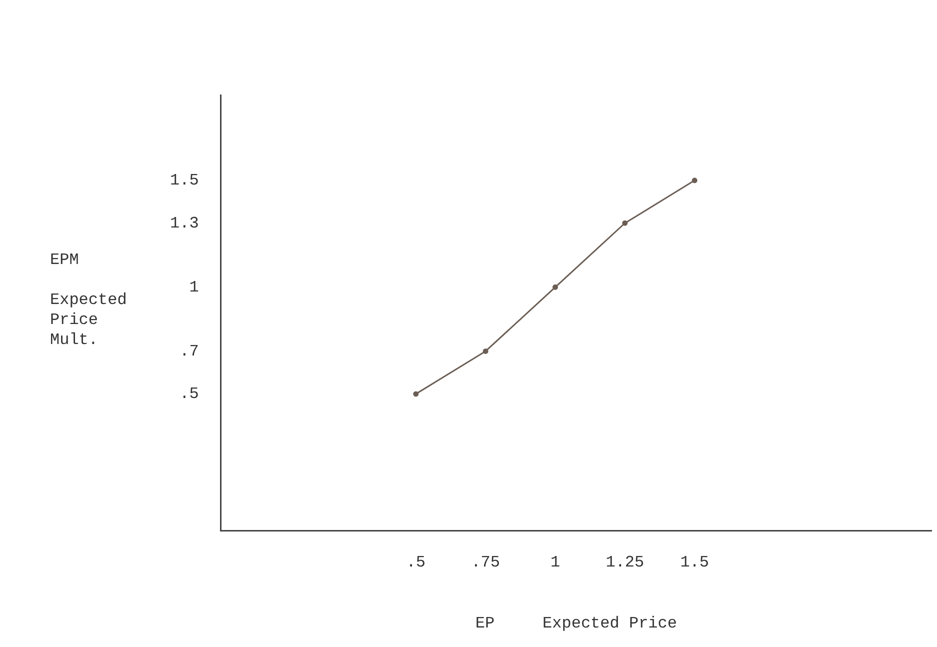 The height and width of the screenshot is (647, 937). I want to click on x-axis-title: EP Expected Price, so click(576, 623).